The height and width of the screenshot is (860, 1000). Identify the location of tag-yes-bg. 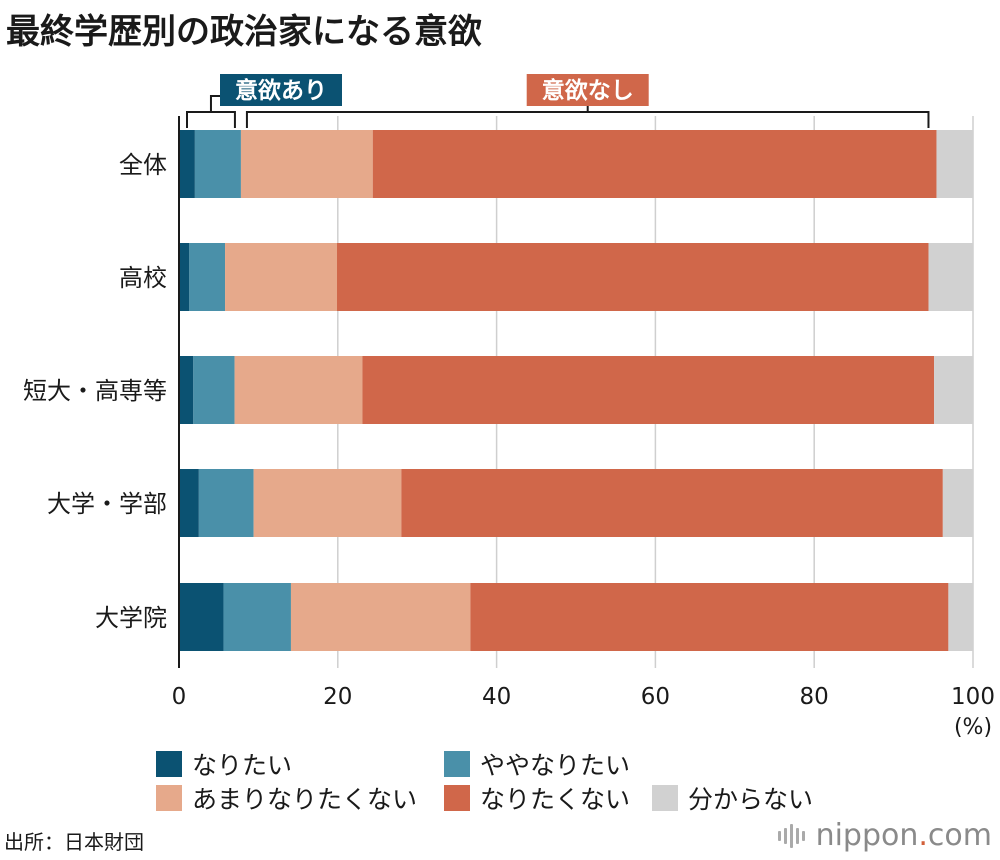
(281, 90).